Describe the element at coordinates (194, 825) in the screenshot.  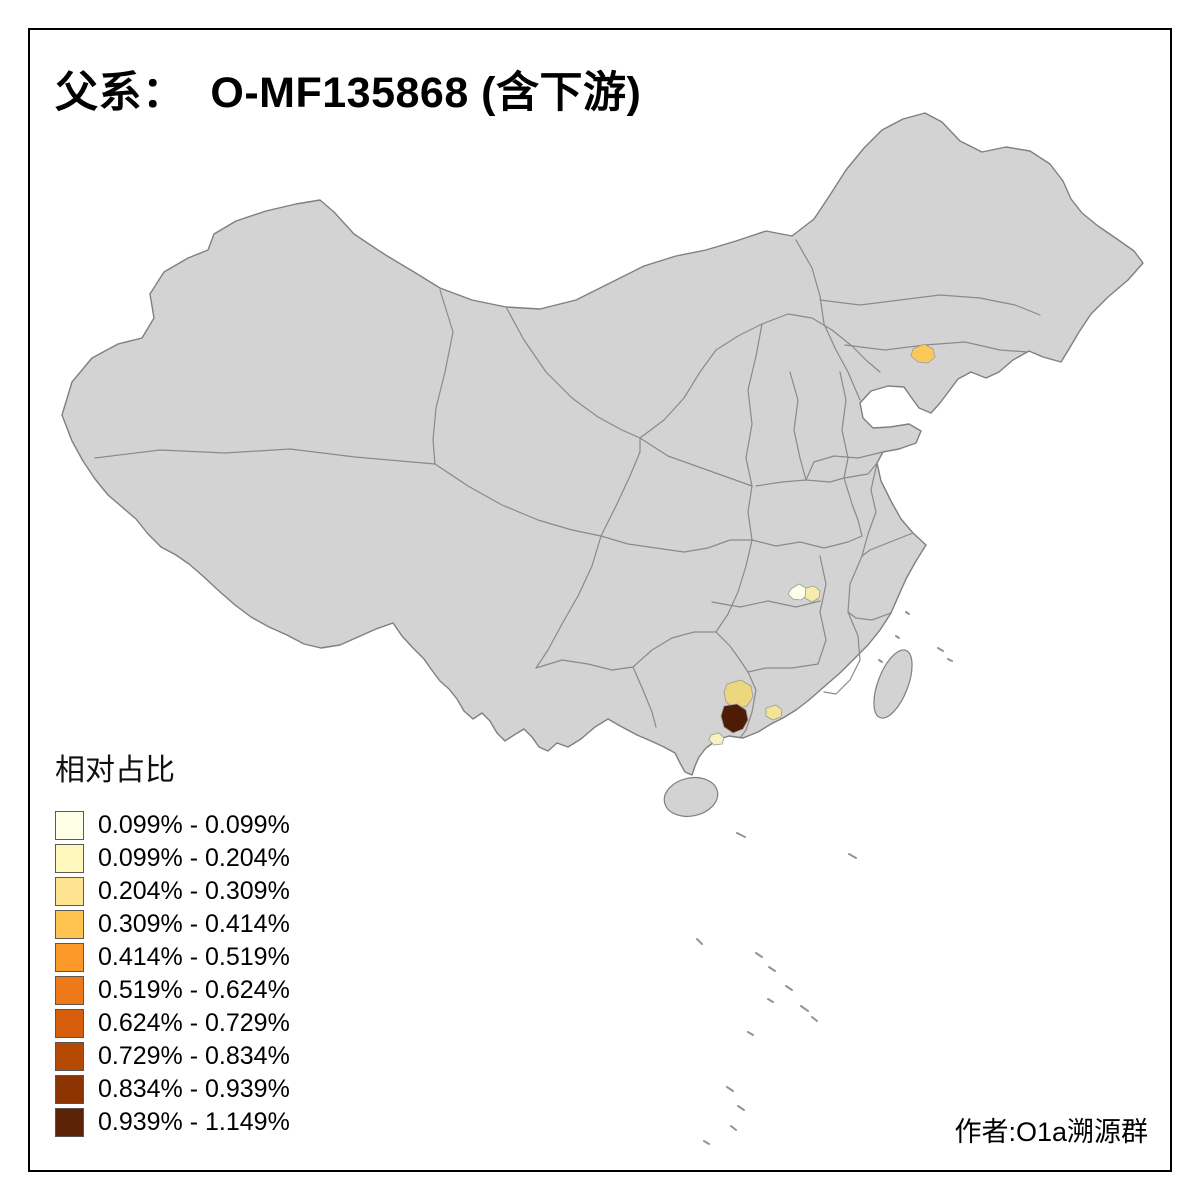
I see `legend-label: 0.099% - 0.099%` at that location.